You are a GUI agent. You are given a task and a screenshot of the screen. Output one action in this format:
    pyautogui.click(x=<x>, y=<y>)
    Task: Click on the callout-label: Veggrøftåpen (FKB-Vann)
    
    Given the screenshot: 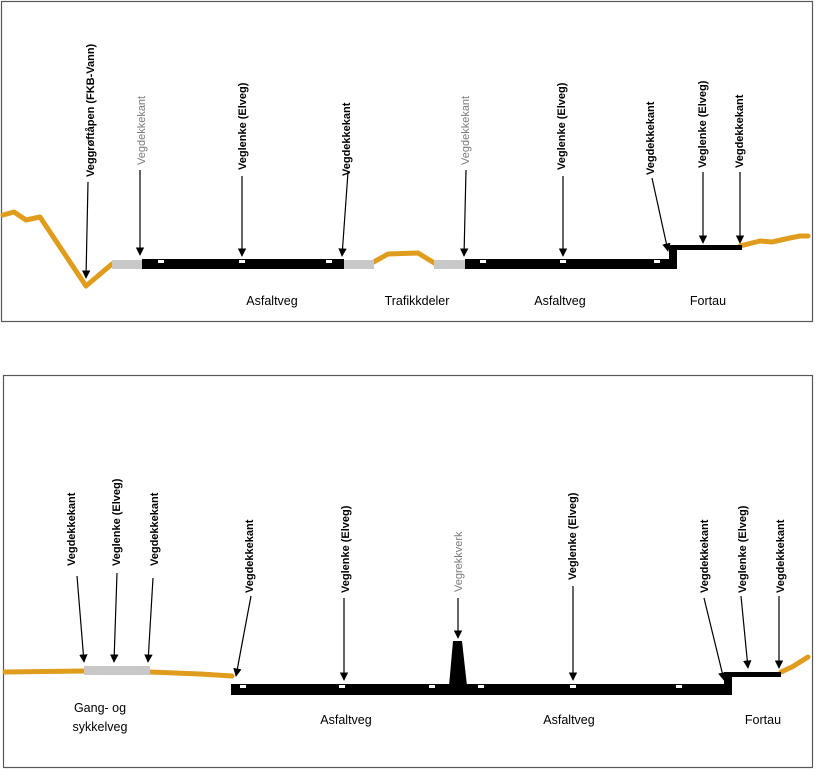 What is the action you would take?
    pyautogui.click(x=91, y=110)
    